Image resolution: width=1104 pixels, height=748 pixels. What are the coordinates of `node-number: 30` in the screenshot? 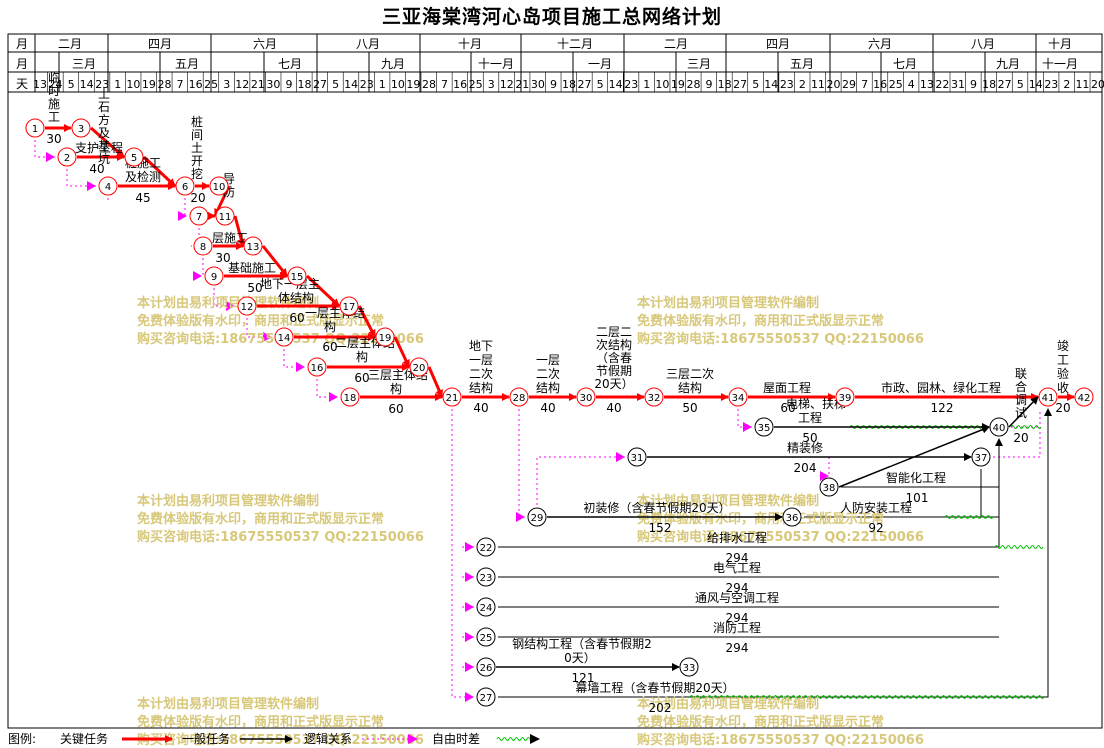 It's located at (586, 398).